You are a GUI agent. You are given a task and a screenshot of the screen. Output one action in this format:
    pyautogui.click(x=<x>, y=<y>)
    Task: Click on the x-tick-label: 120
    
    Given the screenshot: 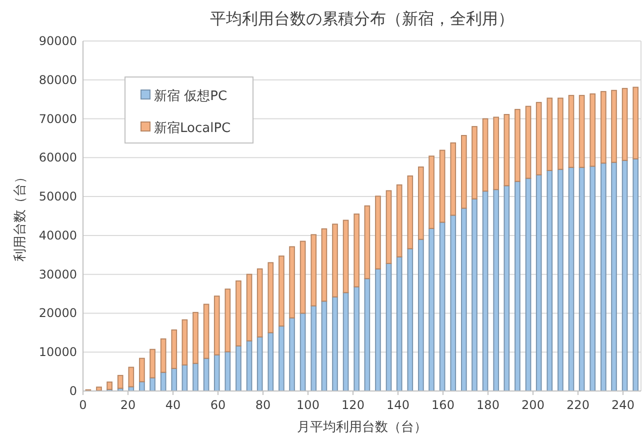 What is the action you would take?
    pyautogui.click(x=353, y=405)
    